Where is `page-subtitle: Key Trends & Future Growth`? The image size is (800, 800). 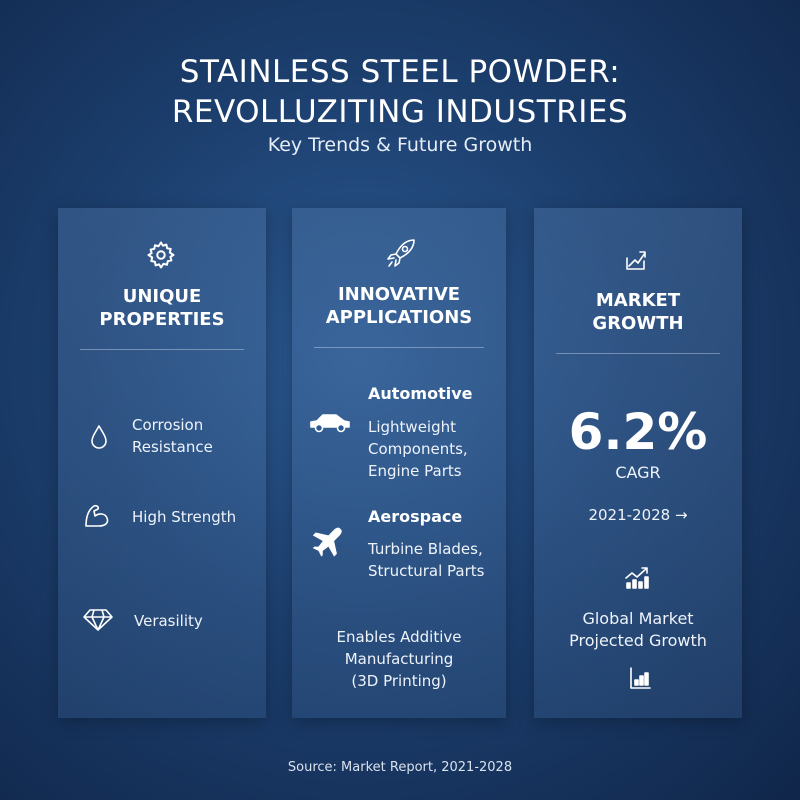 page-subtitle: Key Trends & Future Growth is located at coordinates (400, 145).